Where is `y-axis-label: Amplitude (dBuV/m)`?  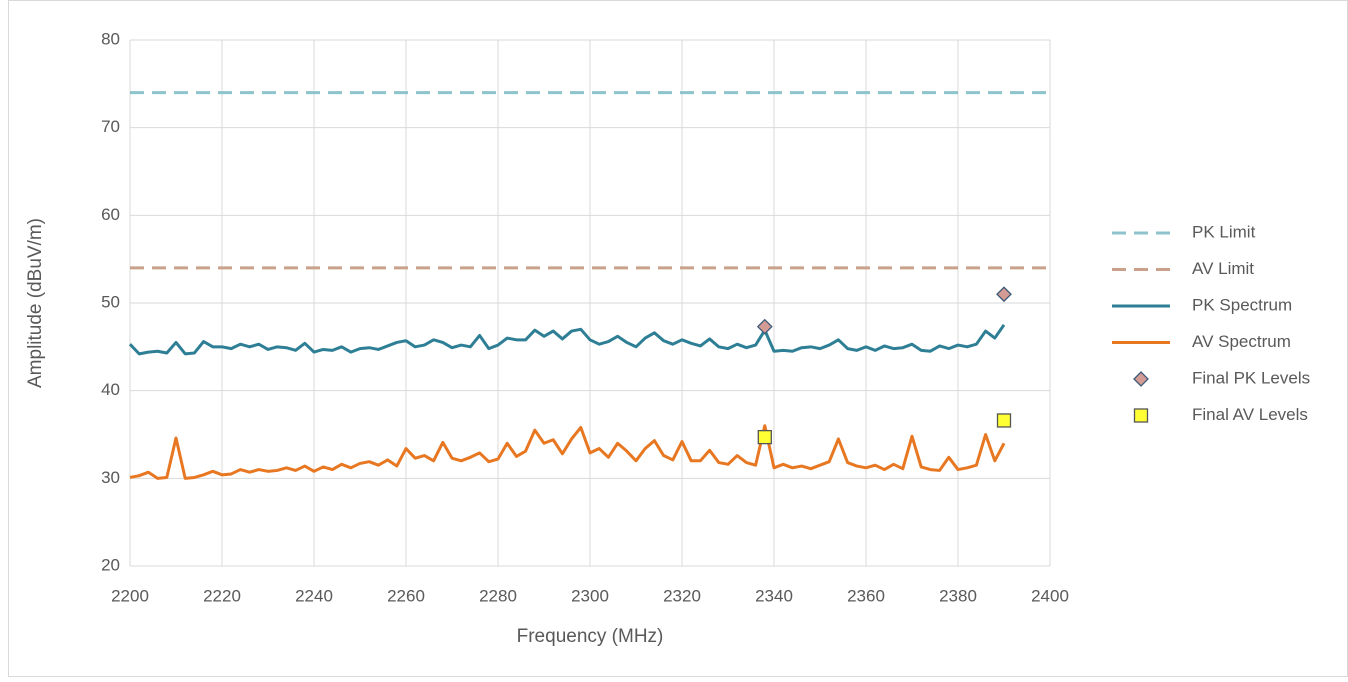 y-axis-label: Amplitude (dBuV/m) is located at coordinates (35, 303).